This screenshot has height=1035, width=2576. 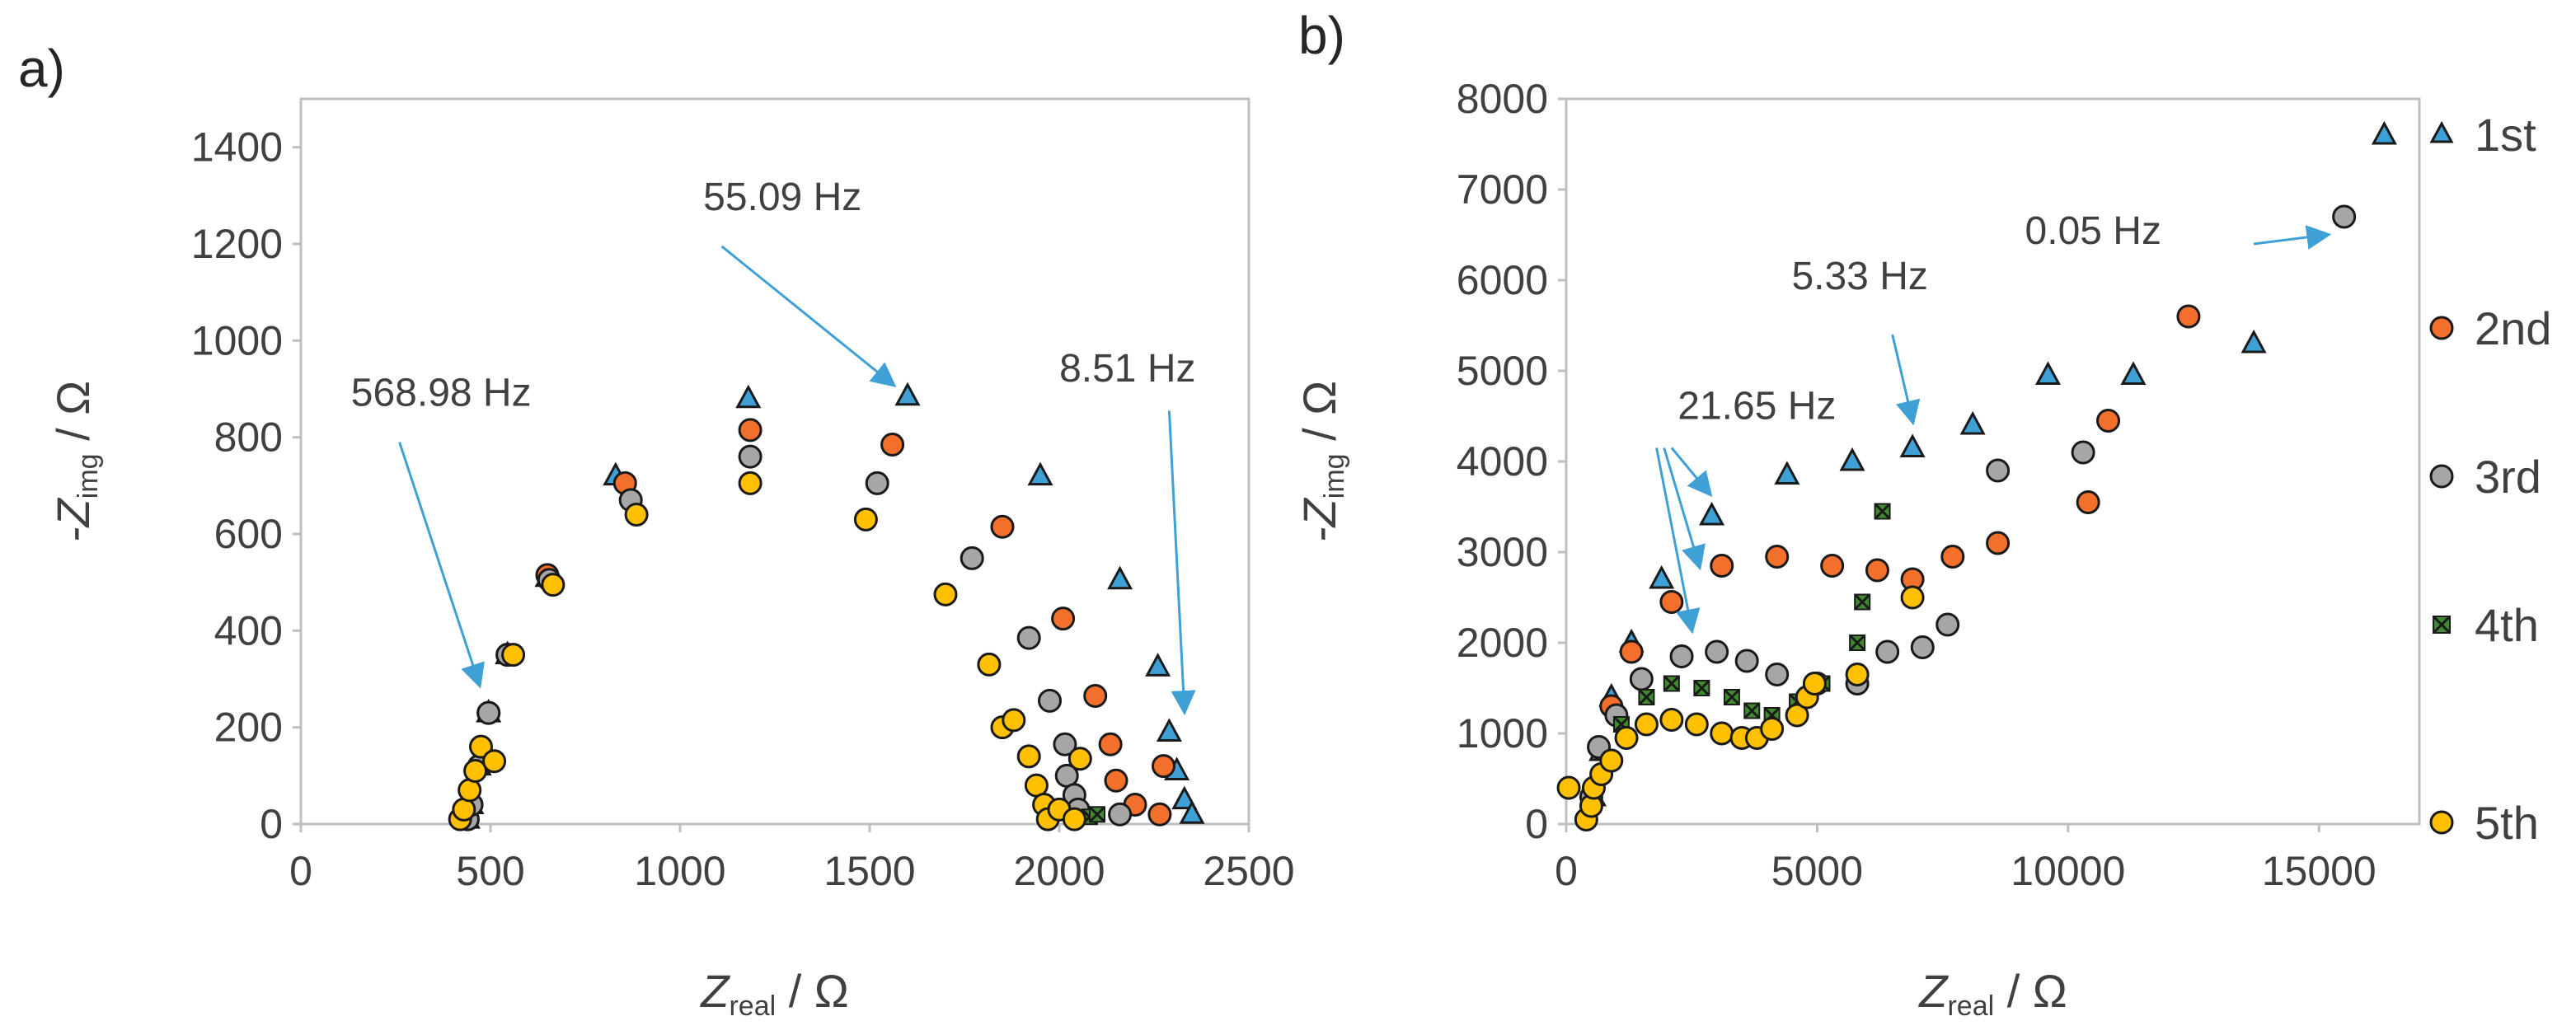 I want to click on panel-a-x-tick-label: 1500, so click(x=869, y=871).